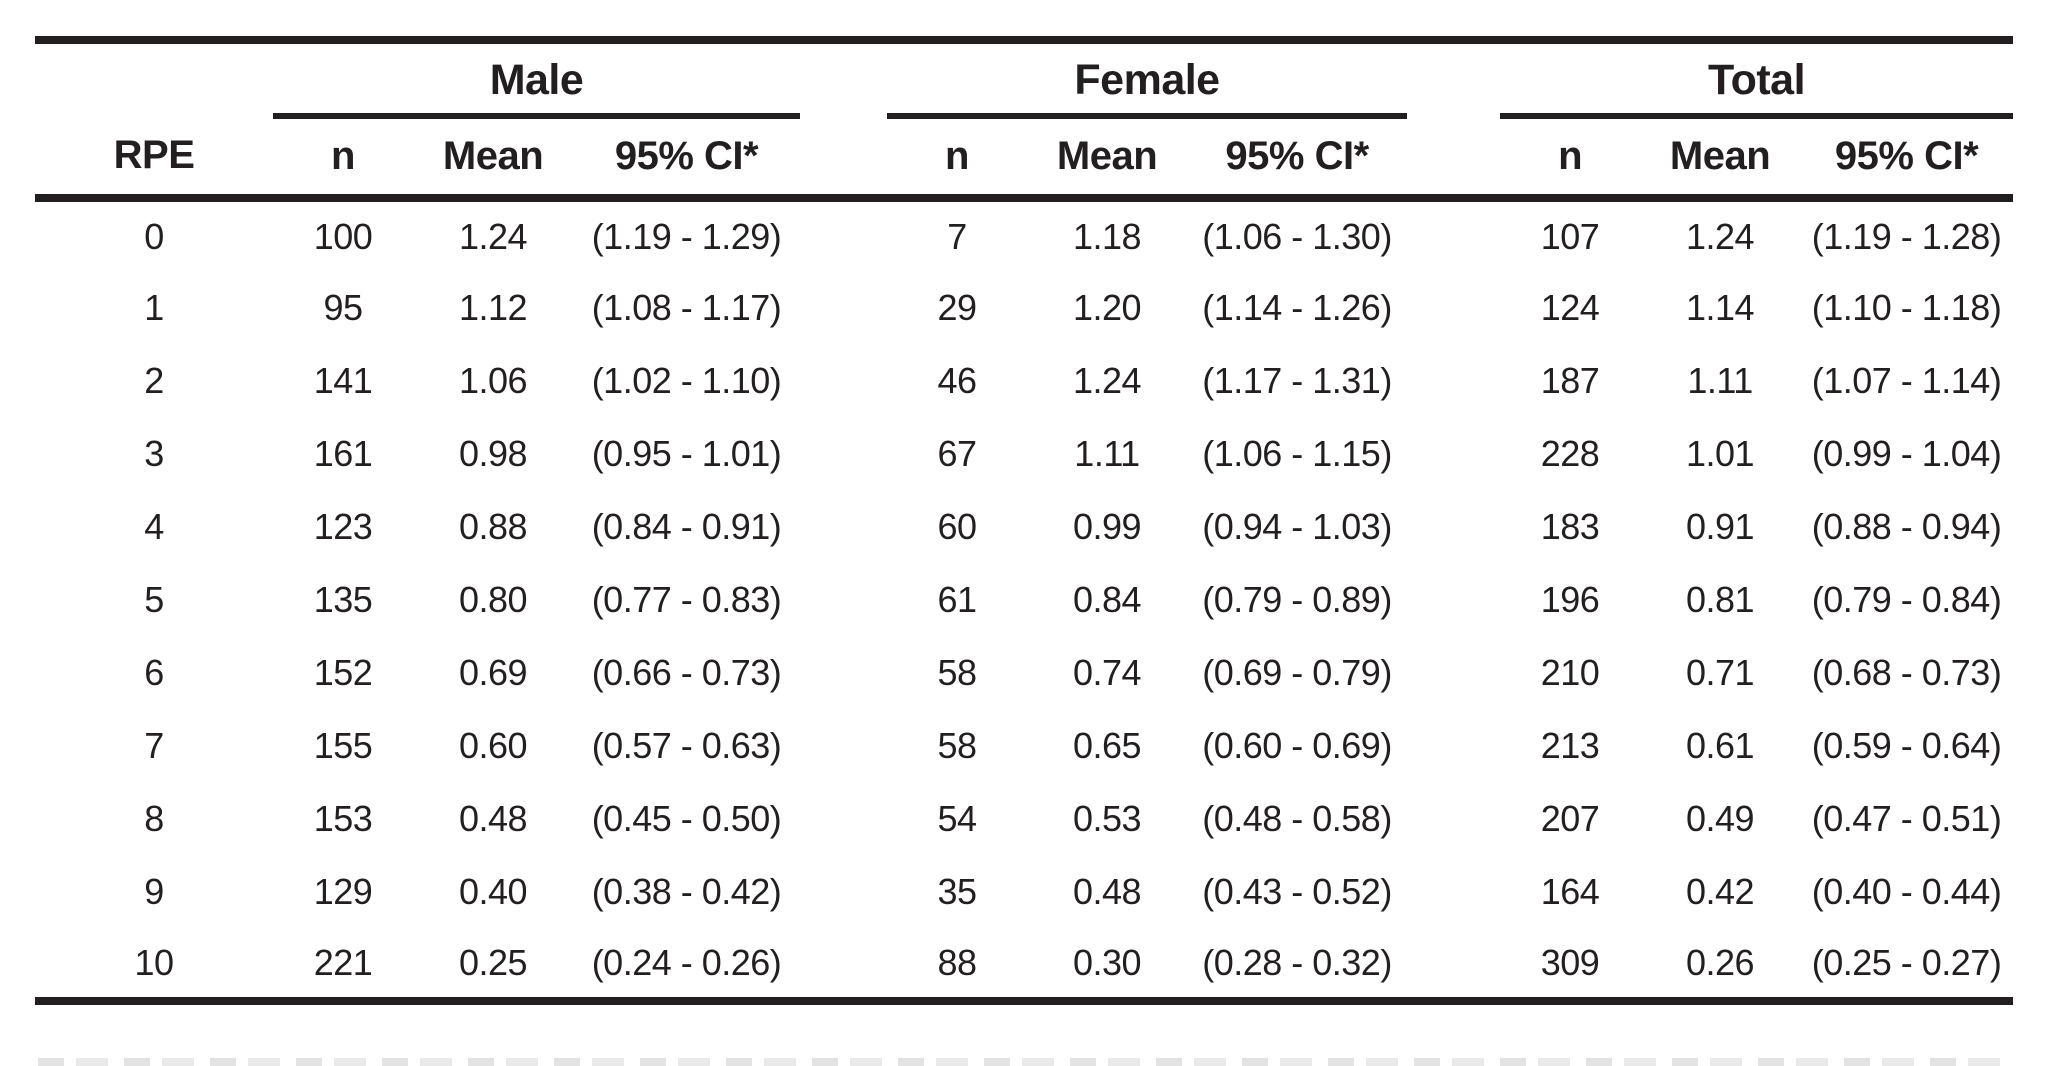  What do you see at coordinates (343, 891) in the screenshot?
I see `male-n: 129` at bounding box center [343, 891].